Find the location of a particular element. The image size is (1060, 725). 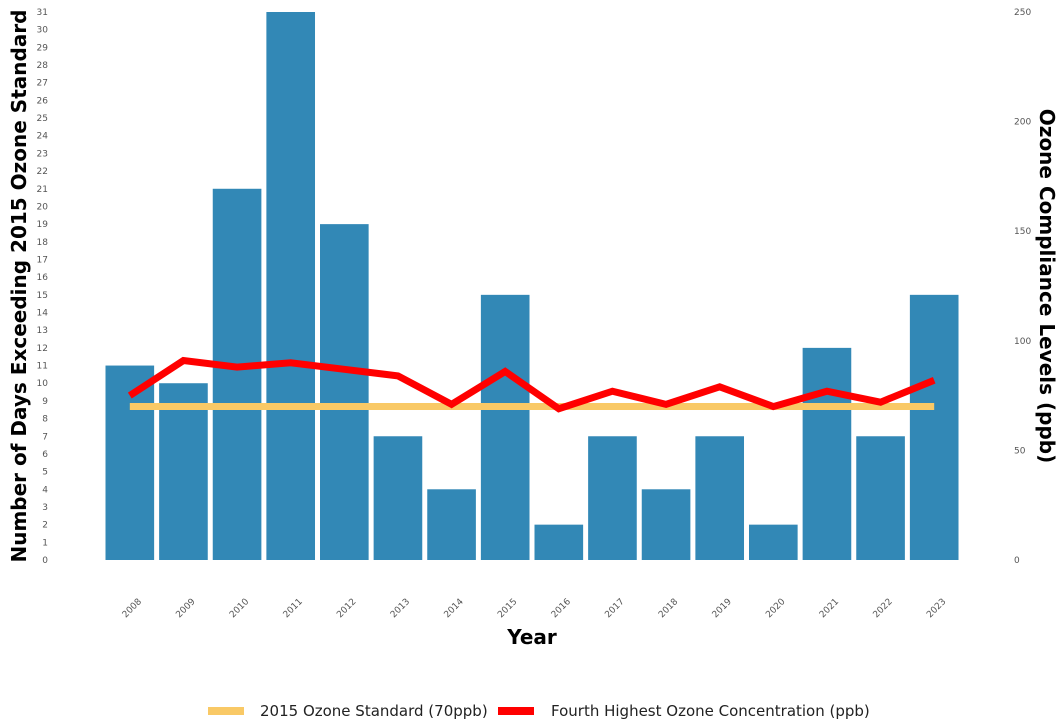

left-tick-label: 16 is located at coordinates (43, 278).